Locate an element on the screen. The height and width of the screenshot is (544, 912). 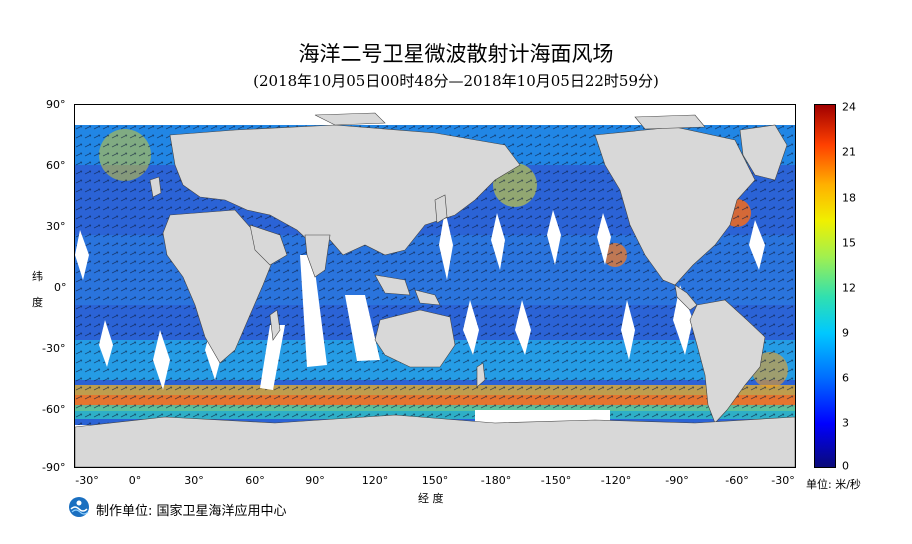
lon-tick: 30° is located at coordinates (194, 480).